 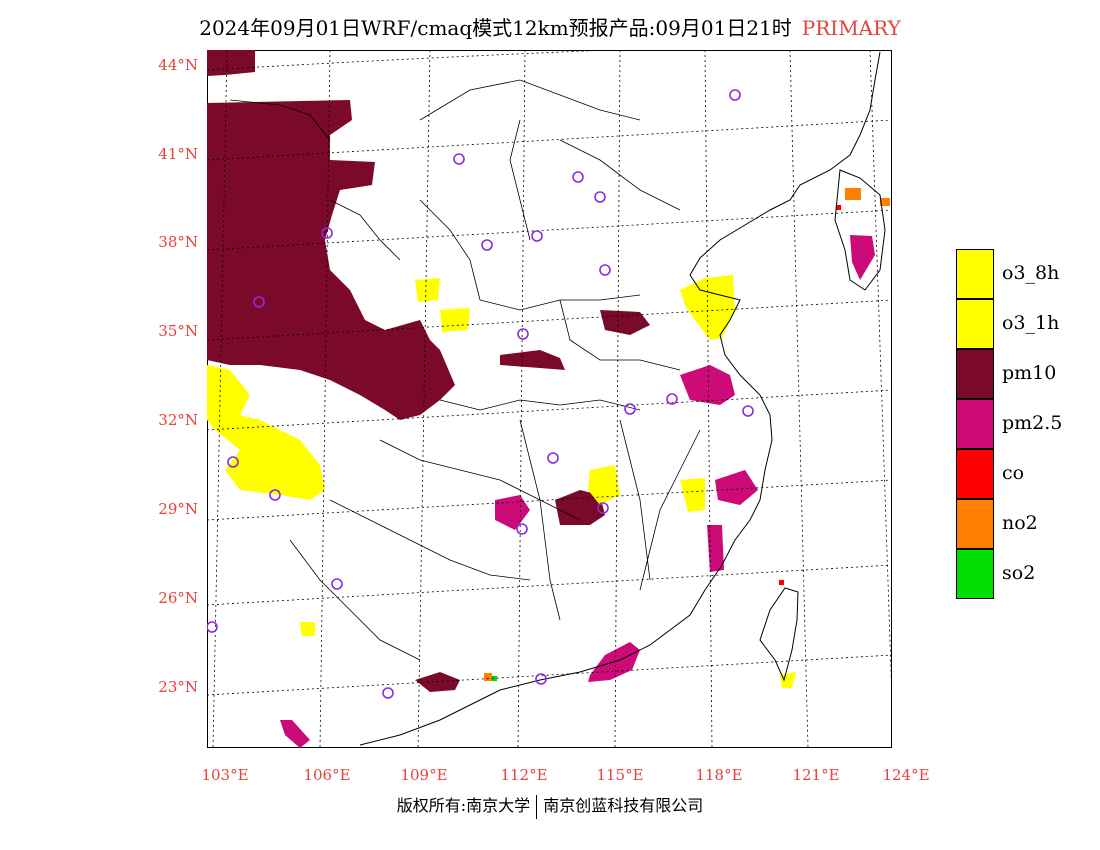 I want to click on no2-speck-ne, so click(x=853, y=194).